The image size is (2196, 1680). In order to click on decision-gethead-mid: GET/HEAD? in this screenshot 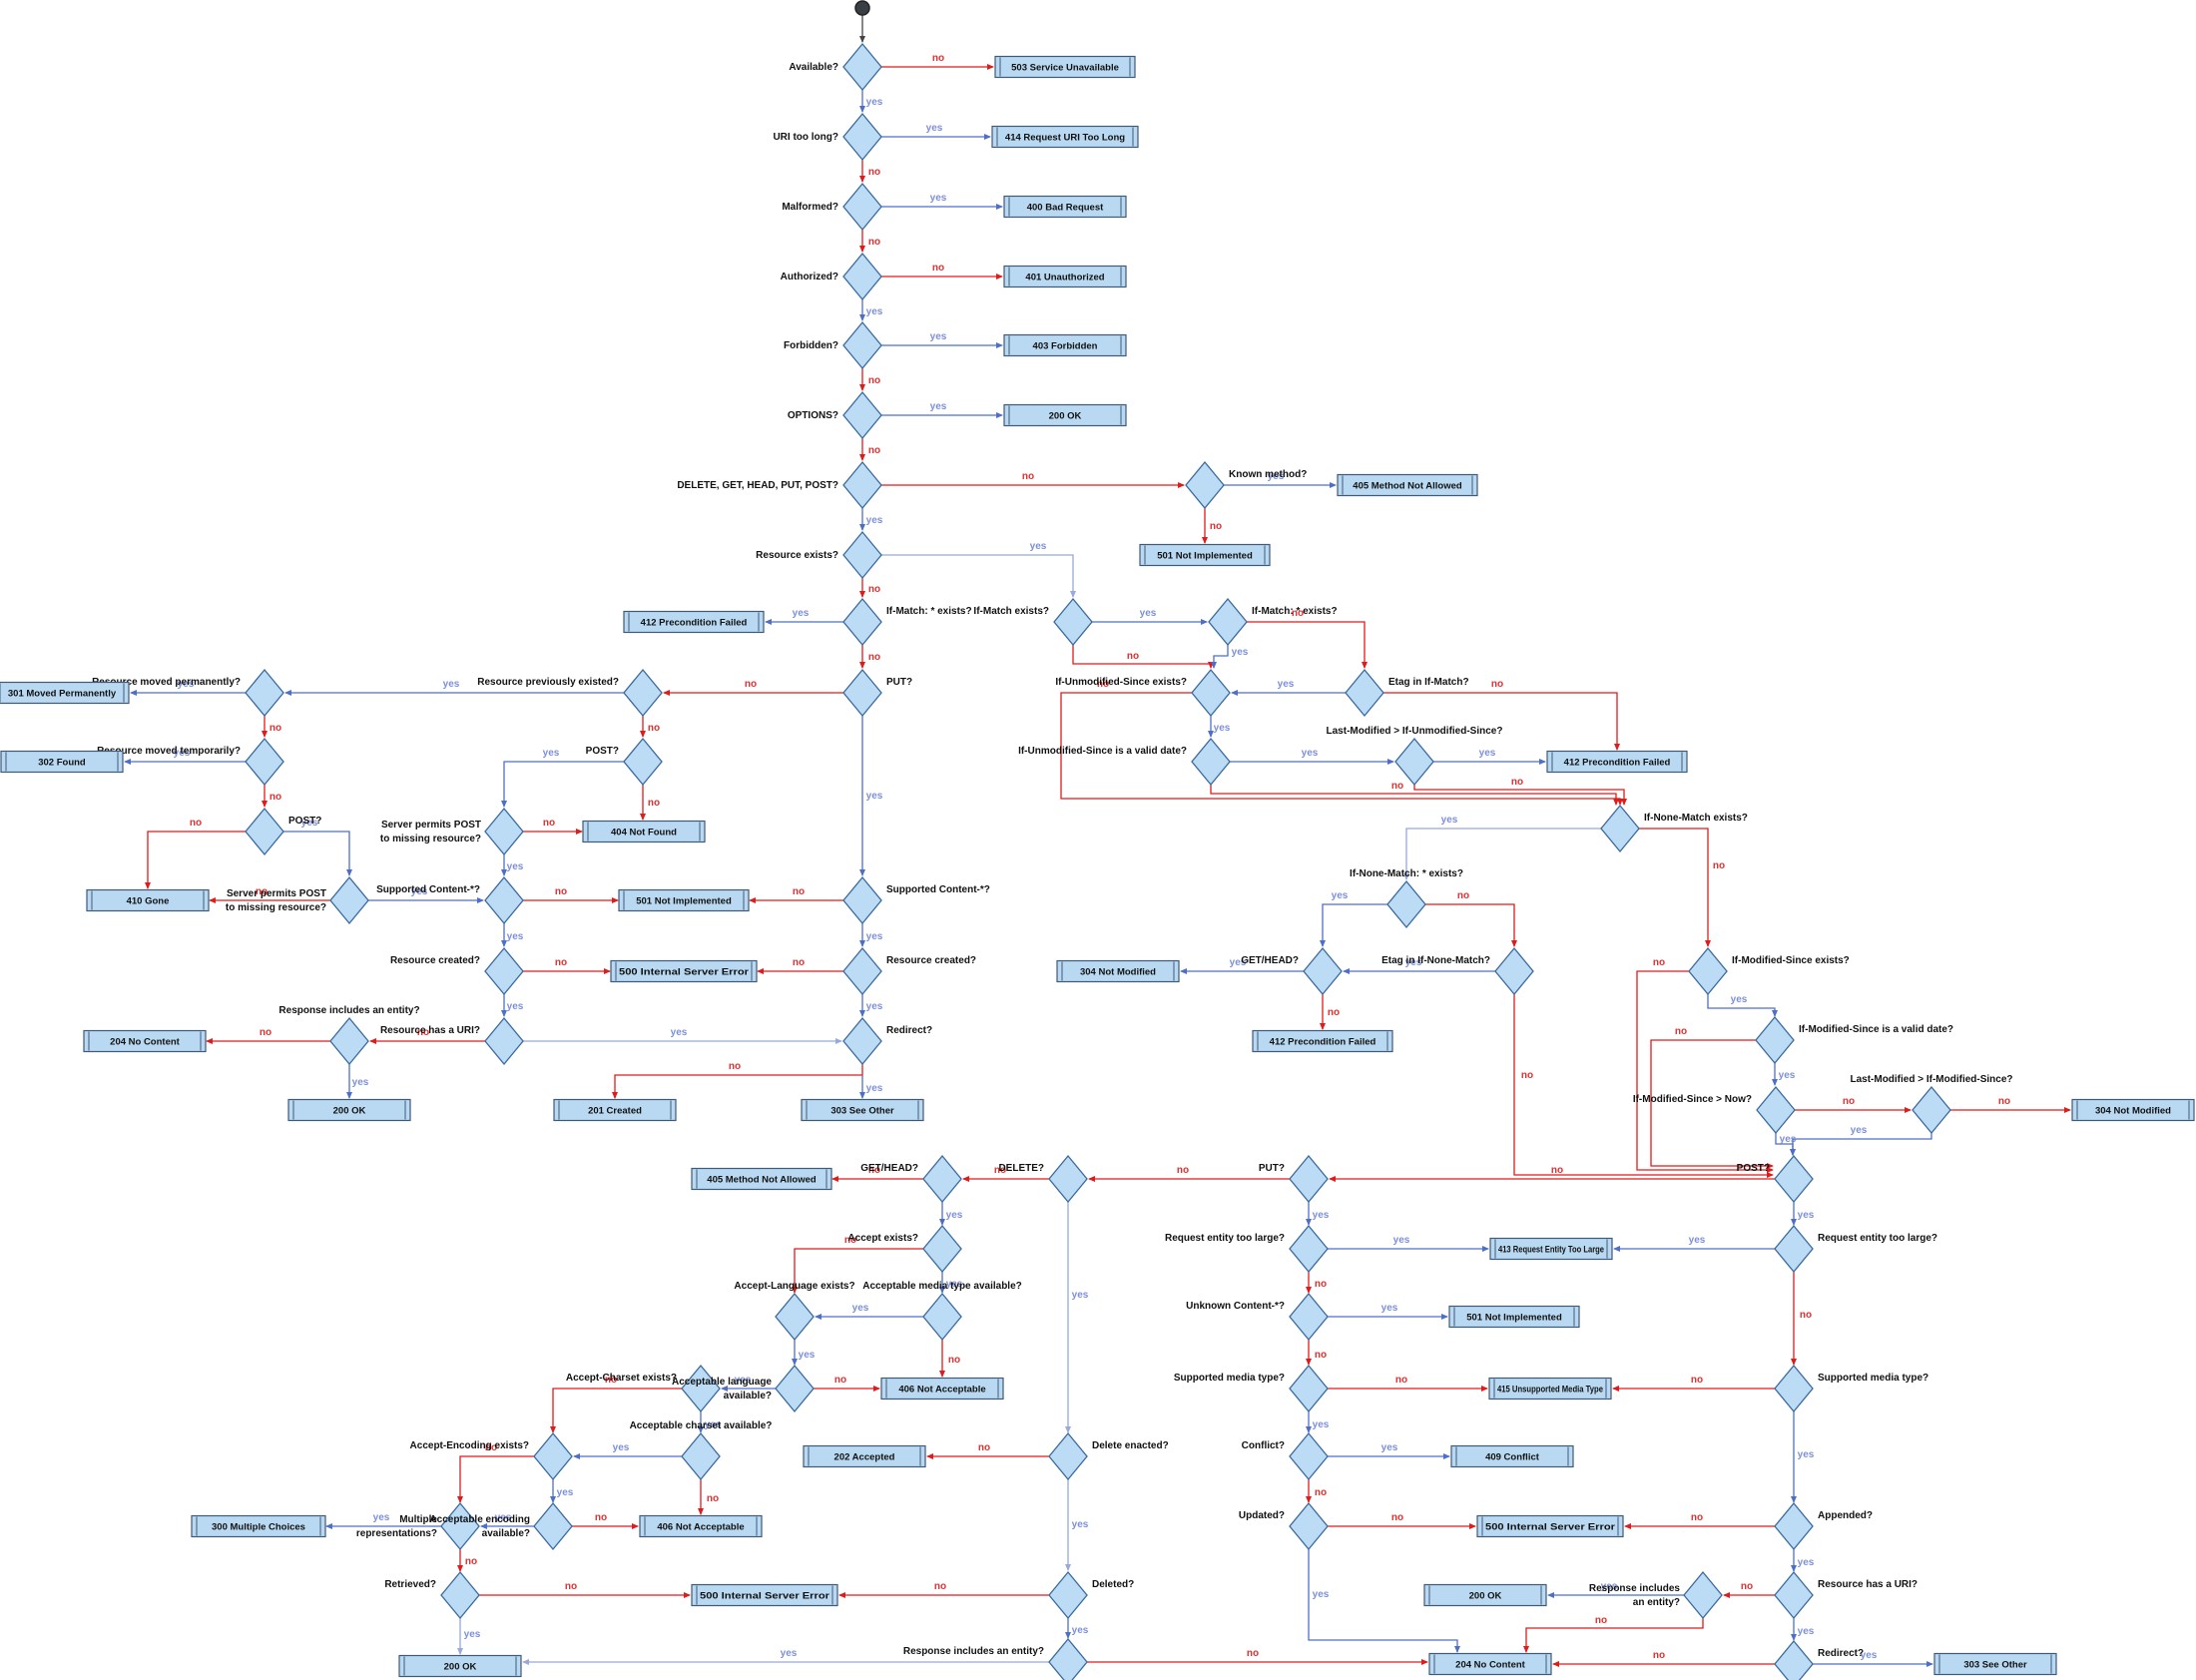, I will do `click(1292, 971)`.